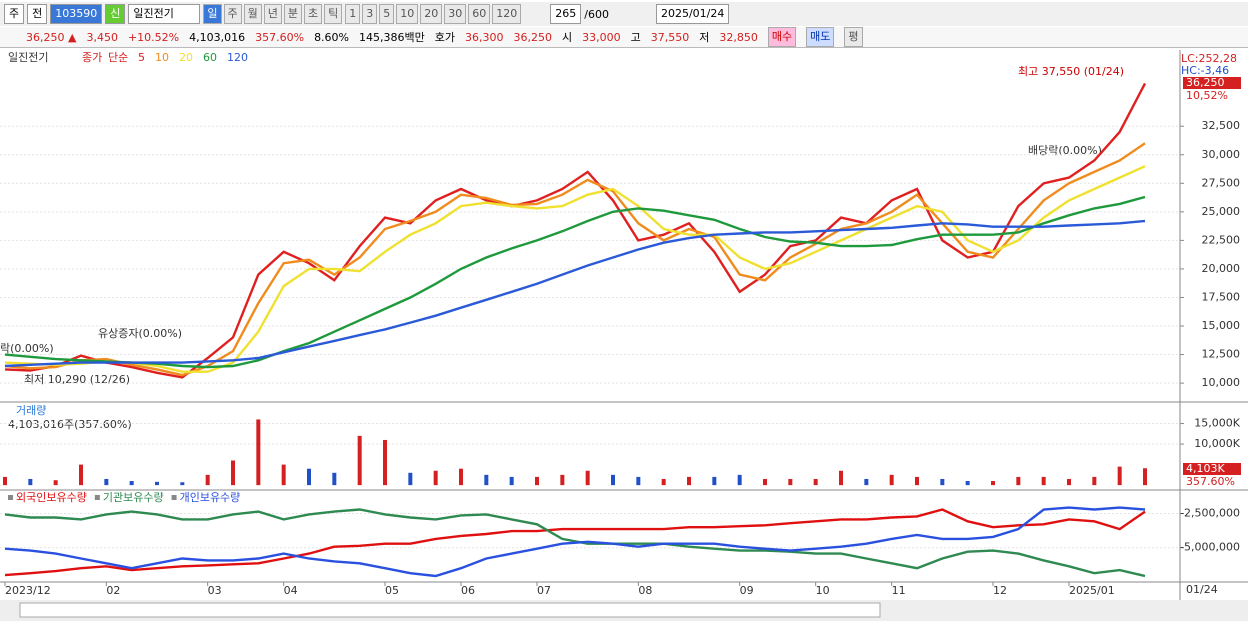 The height and width of the screenshot is (621, 1248). What do you see at coordinates (544, 590) in the screenshot?
I see `x-tick-label: 07` at bounding box center [544, 590].